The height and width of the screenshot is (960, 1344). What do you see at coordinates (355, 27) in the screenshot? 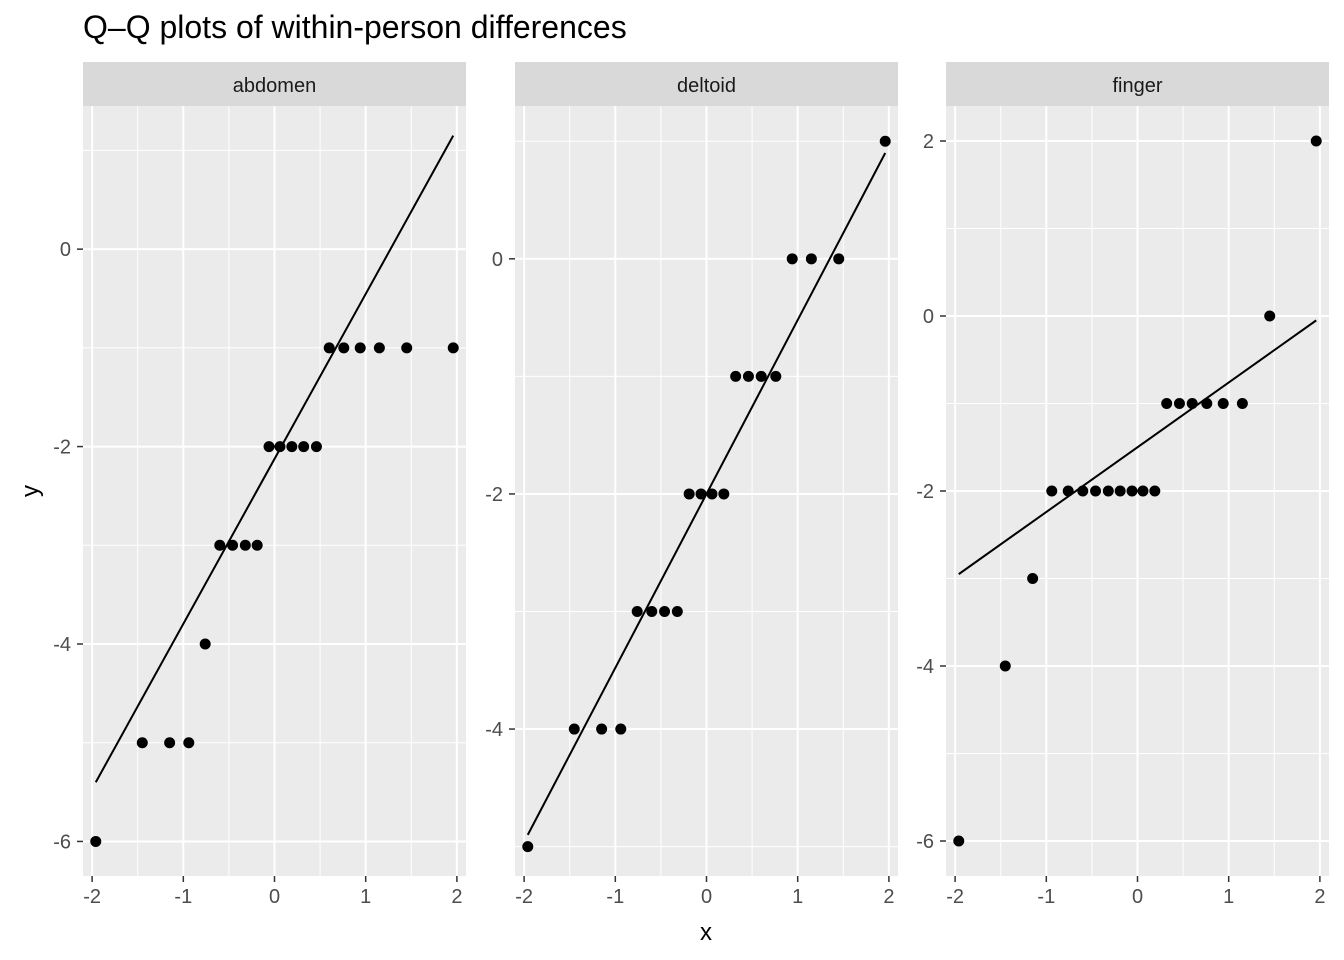
I see `chart-title: Q–Q plots of within-person differences` at bounding box center [355, 27].